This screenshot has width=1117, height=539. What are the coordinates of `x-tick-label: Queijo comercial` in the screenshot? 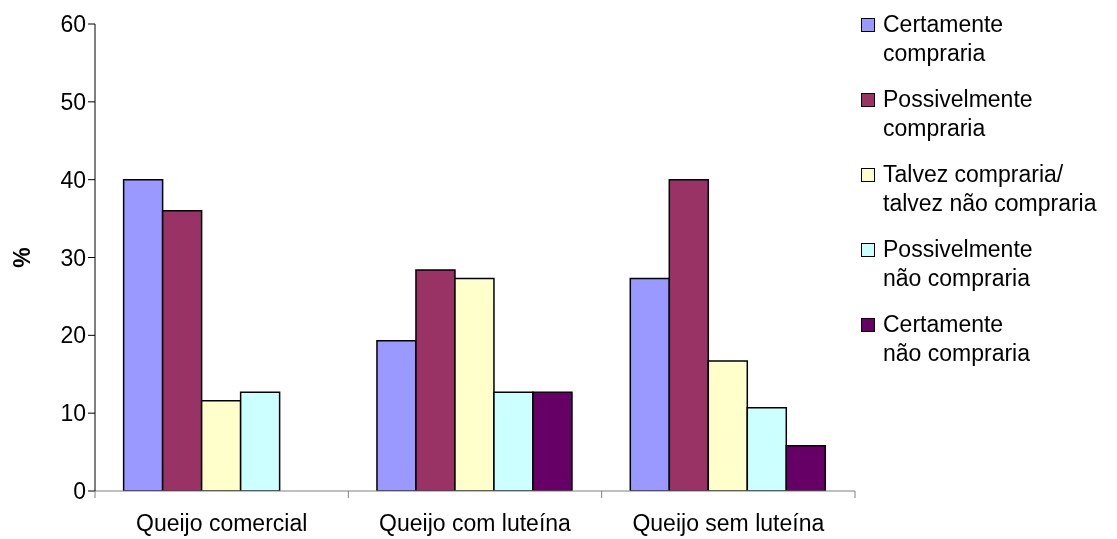 It's located at (222, 523).